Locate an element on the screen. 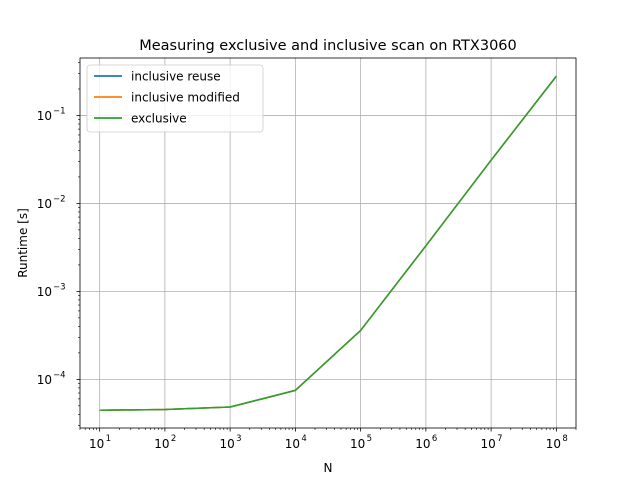 Image resolution: width=640 pixels, height=480 pixels. x-tick-exponent: 7 is located at coordinates (499, 439).